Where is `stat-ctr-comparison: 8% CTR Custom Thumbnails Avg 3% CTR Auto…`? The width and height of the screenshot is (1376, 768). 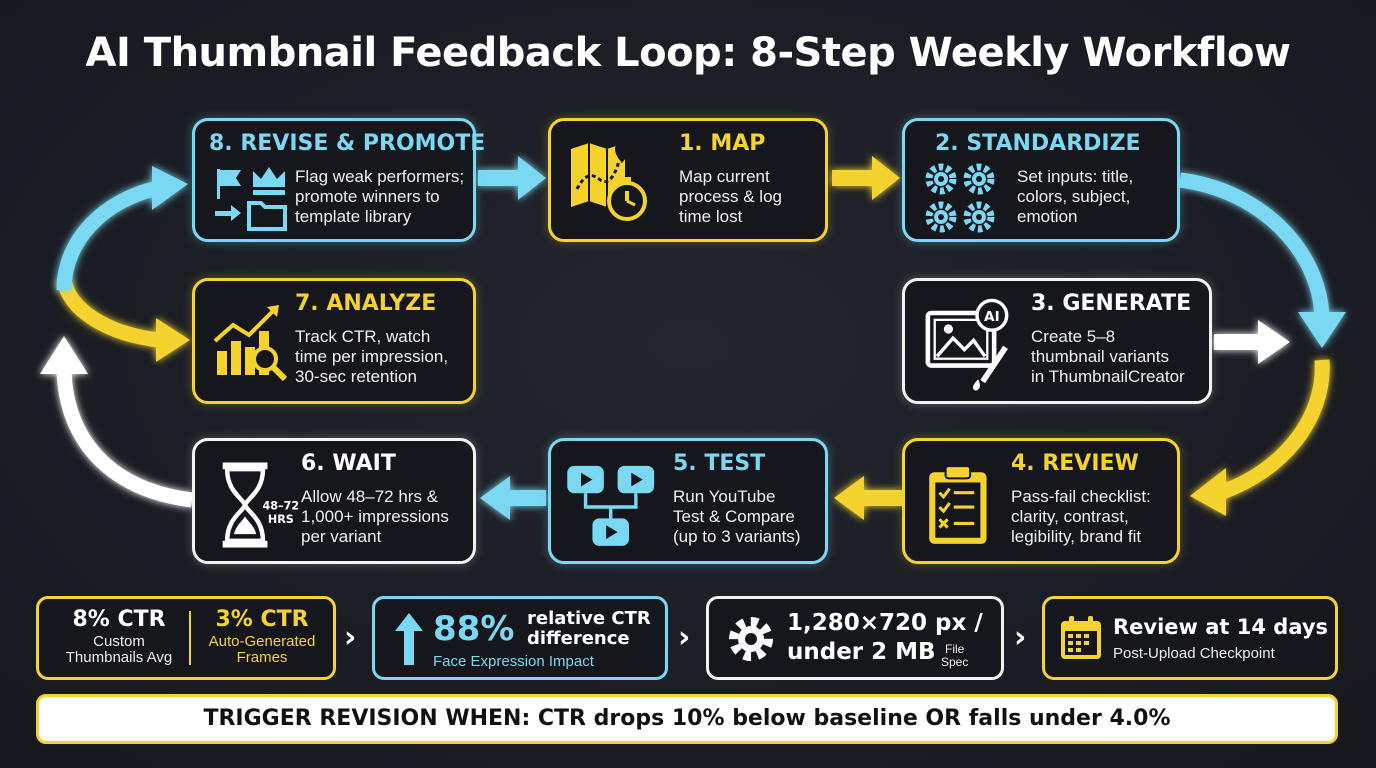 stat-ctr-comparison: 8% CTR Custom Thumbnails Avg 3% CTR Auto… is located at coordinates (186, 638).